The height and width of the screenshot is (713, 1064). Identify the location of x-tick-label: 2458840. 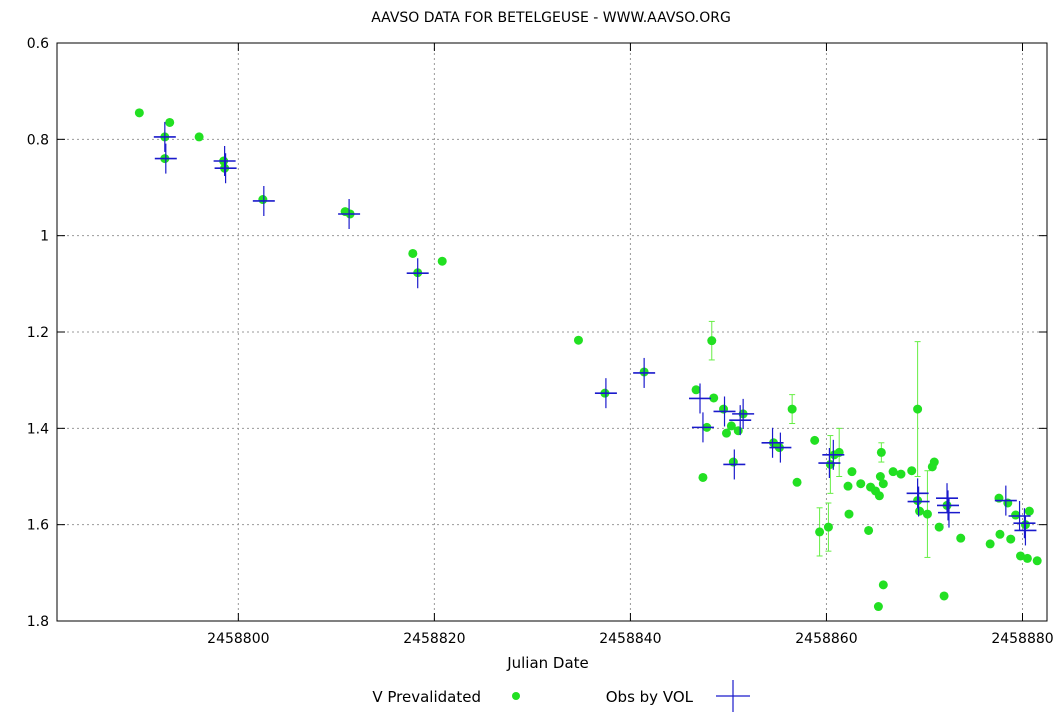
(630, 639).